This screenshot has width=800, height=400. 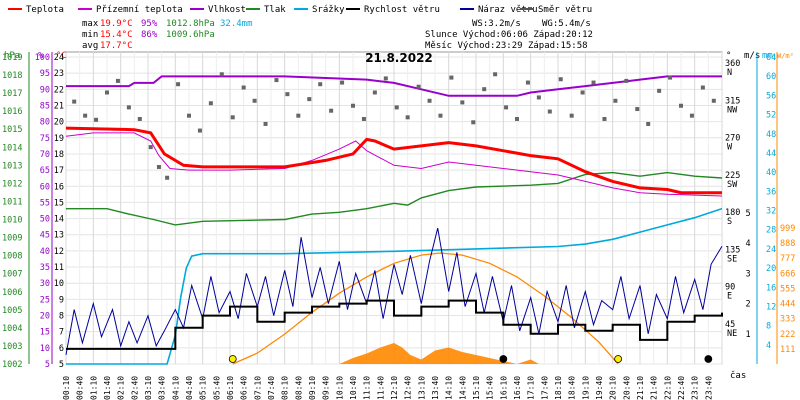 What do you see at coordinates (45, 349) in the screenshot?
I see `axis-pct-tick: 10` at bounding box center [45, 349].